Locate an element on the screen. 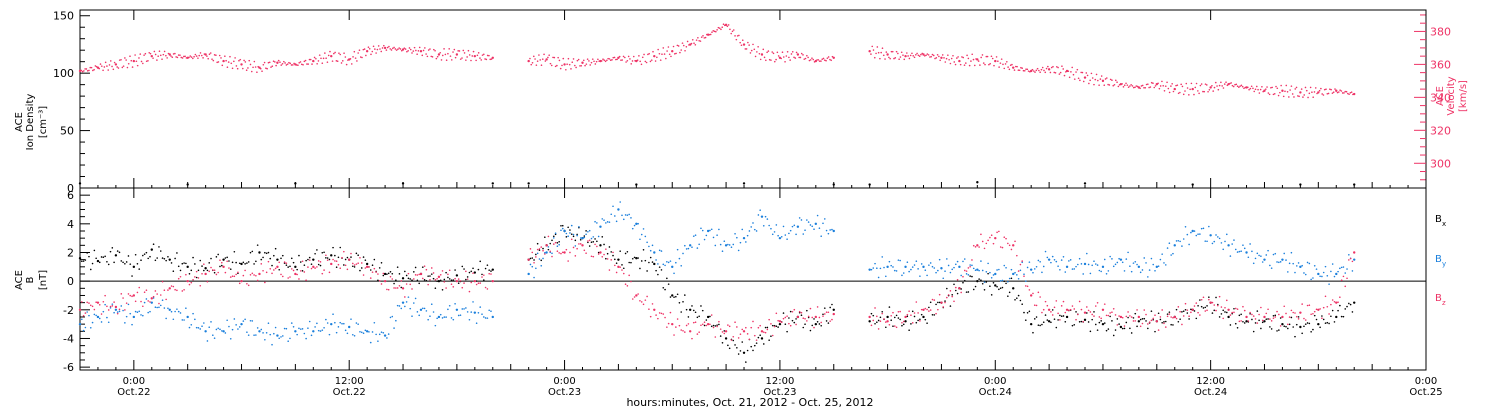  data-point-bz is located at coordinates (546, 245).